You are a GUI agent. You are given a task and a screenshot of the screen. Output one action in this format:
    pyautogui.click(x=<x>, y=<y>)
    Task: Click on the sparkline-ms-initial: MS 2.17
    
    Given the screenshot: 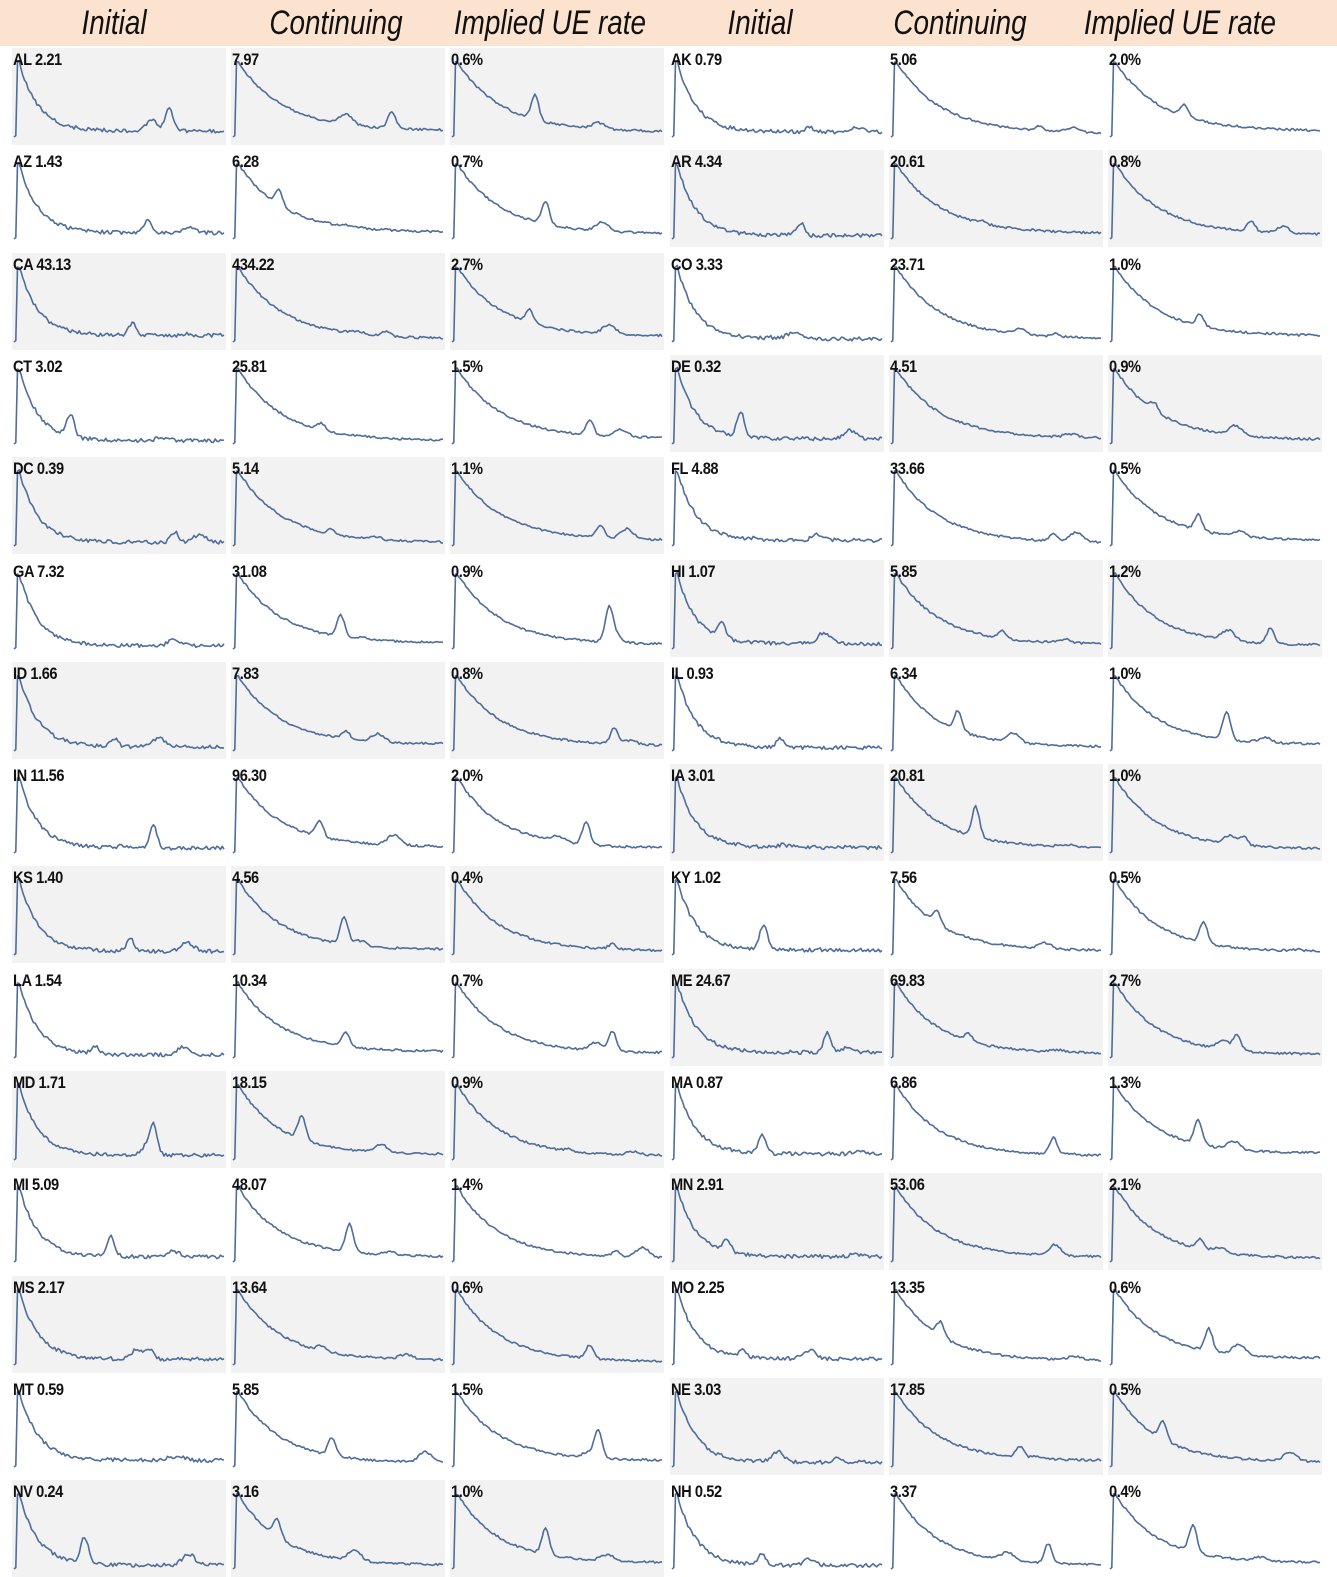 What is the action you would take?
    pyautogui.click(x=119, y=1324)
    